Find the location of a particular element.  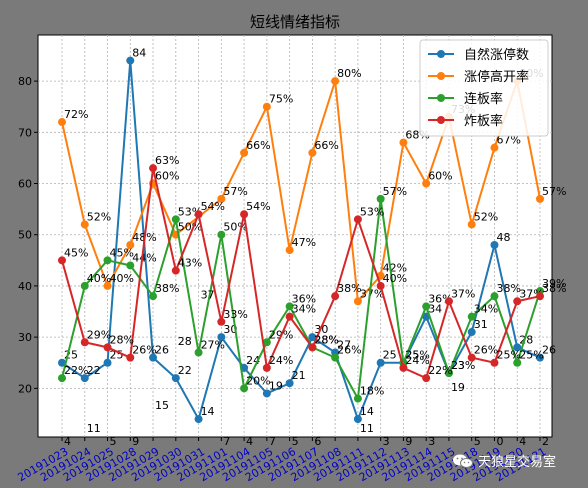

data-label: 50% is located at coordinates (235, 227).